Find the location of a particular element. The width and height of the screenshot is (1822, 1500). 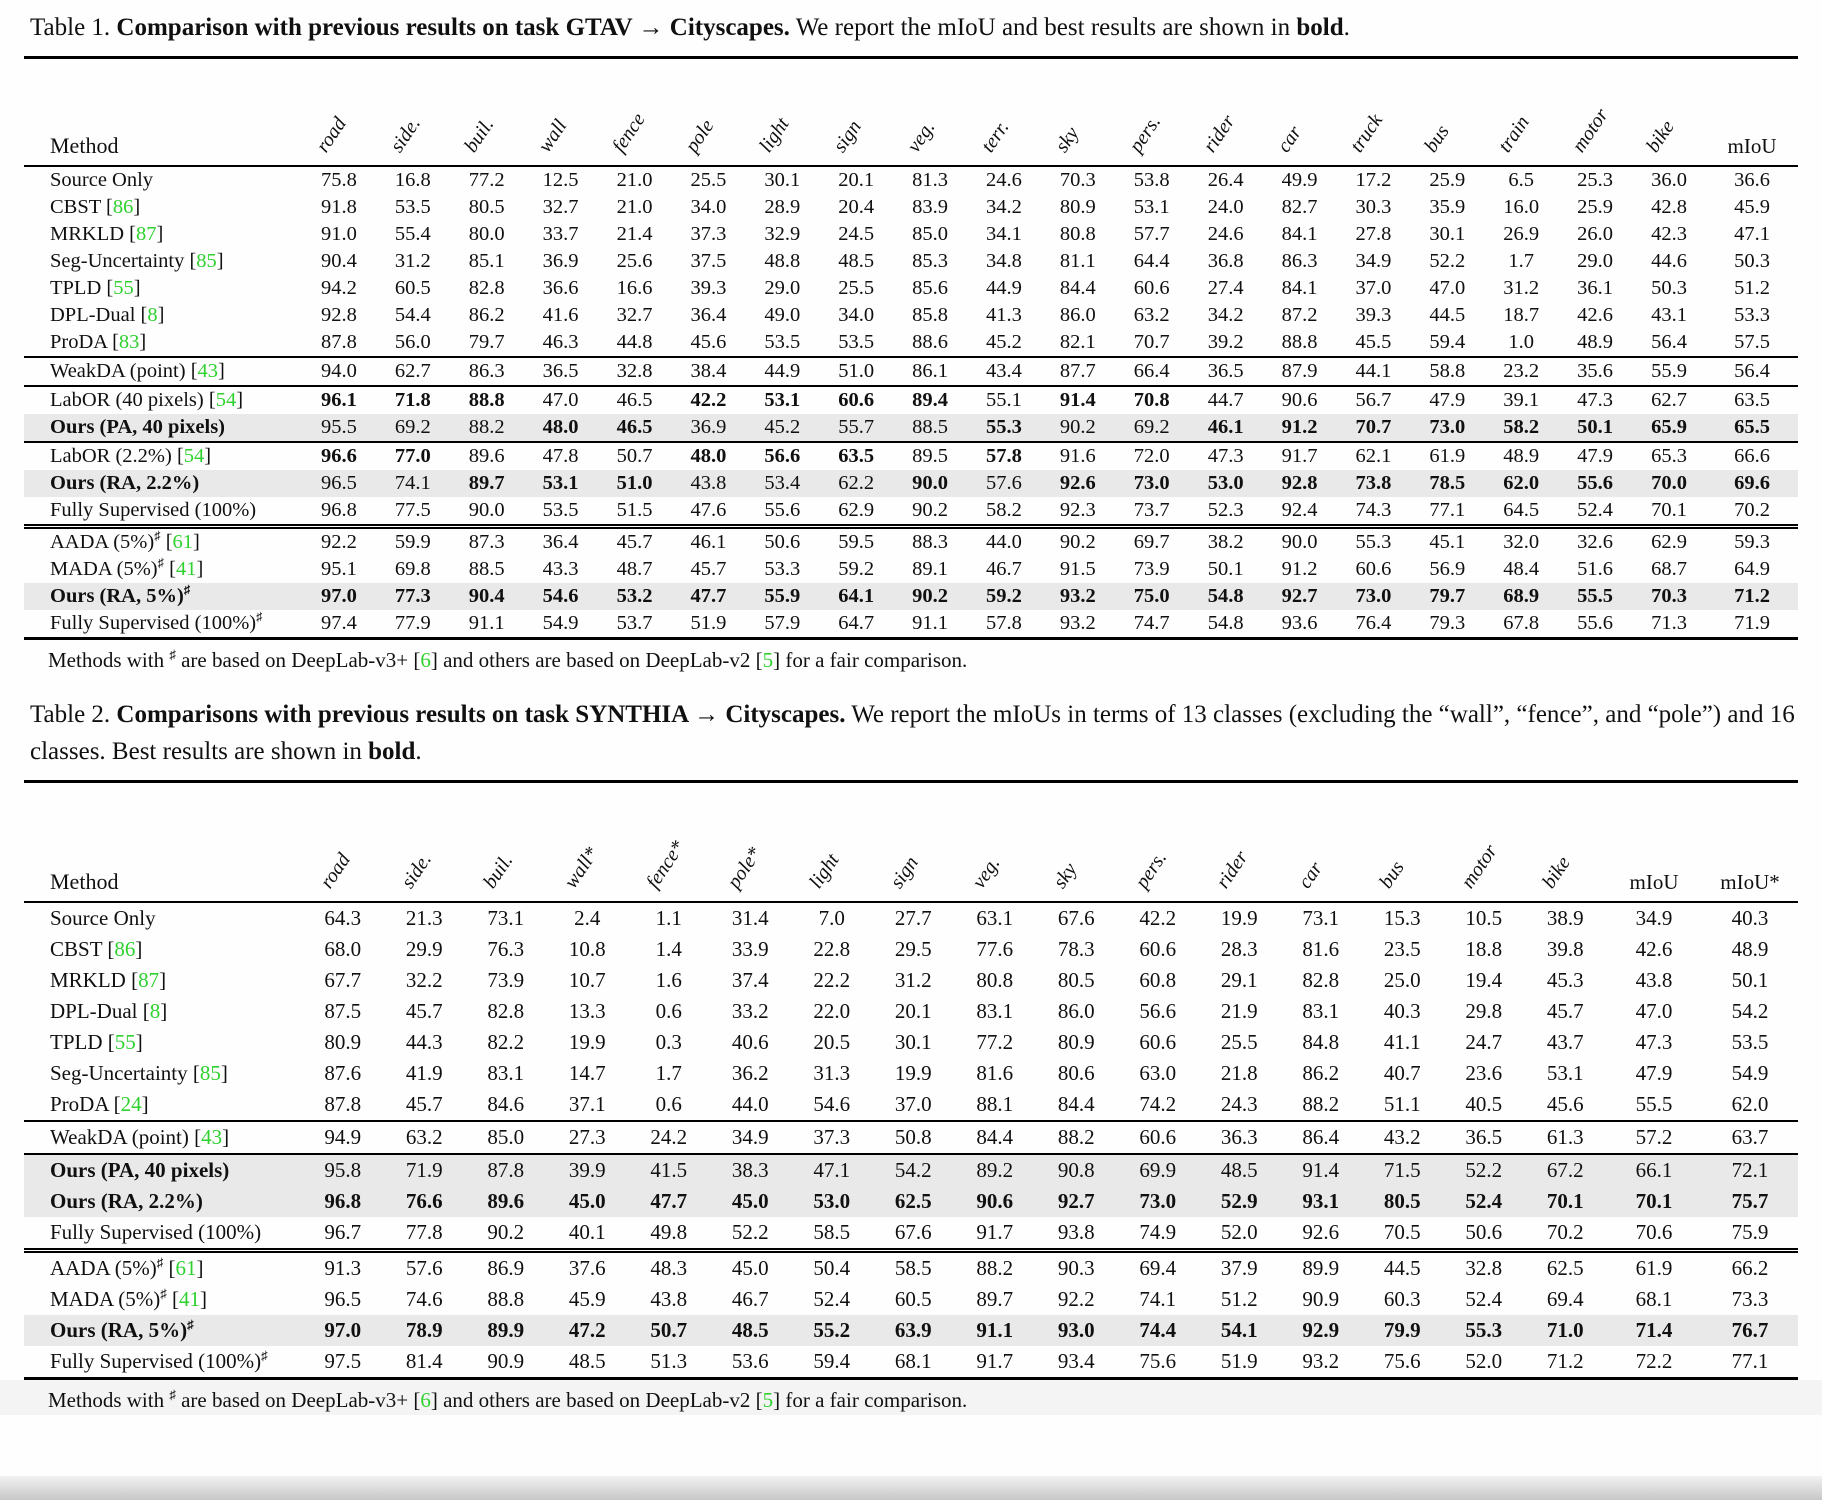

value-cell: 45.7 is located at coordinates (424, 1010).